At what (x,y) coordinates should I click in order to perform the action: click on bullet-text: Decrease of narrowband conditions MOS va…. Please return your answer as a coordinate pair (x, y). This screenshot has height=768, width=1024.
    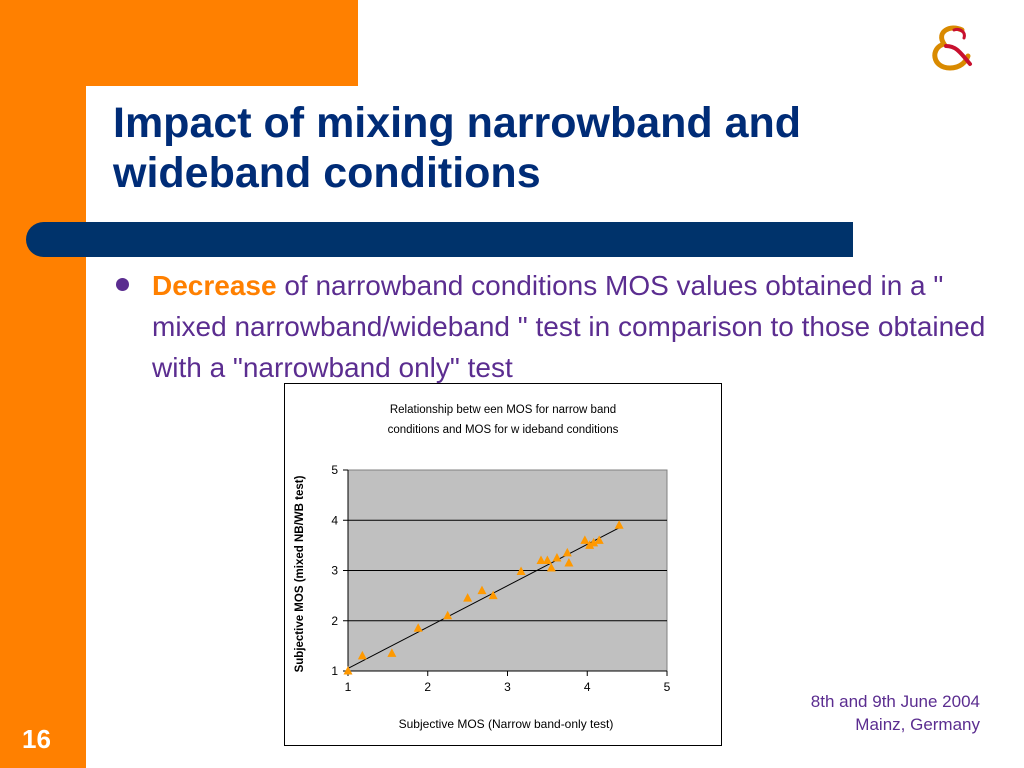
    Looking at the image, I should click on (577, 326).